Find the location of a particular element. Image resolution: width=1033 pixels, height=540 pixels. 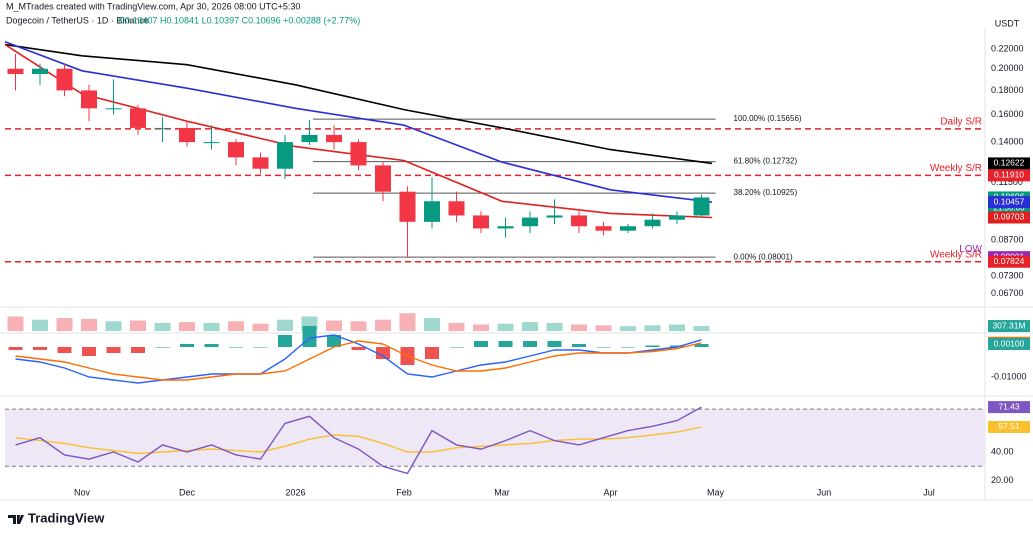

price-tag-label: 0.12622 is located at coordinates (1009, 163).